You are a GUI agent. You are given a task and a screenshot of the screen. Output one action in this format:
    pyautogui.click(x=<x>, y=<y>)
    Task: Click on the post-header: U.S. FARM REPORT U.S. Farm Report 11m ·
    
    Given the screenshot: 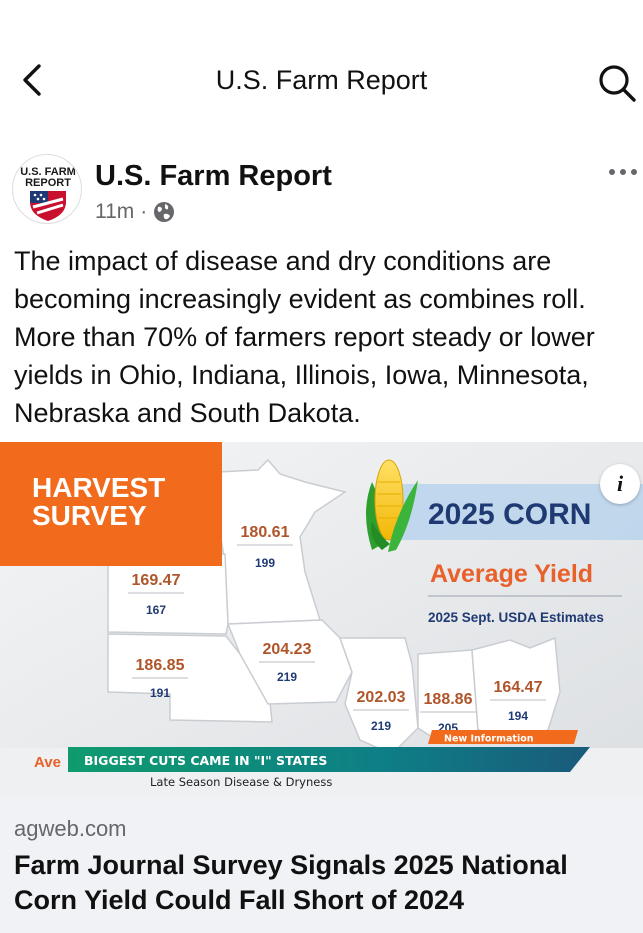 What is the action you would take?
    pyautogui.click(x=321, y=190)
    